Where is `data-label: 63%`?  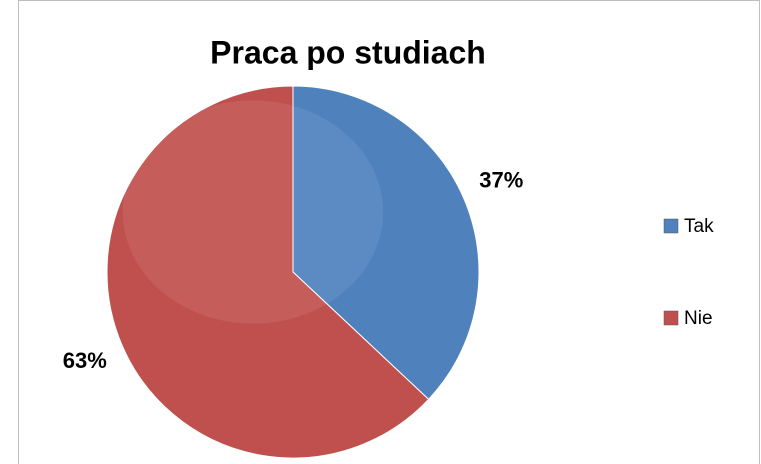 data-label: 63% is located at coordinates (85, 360).